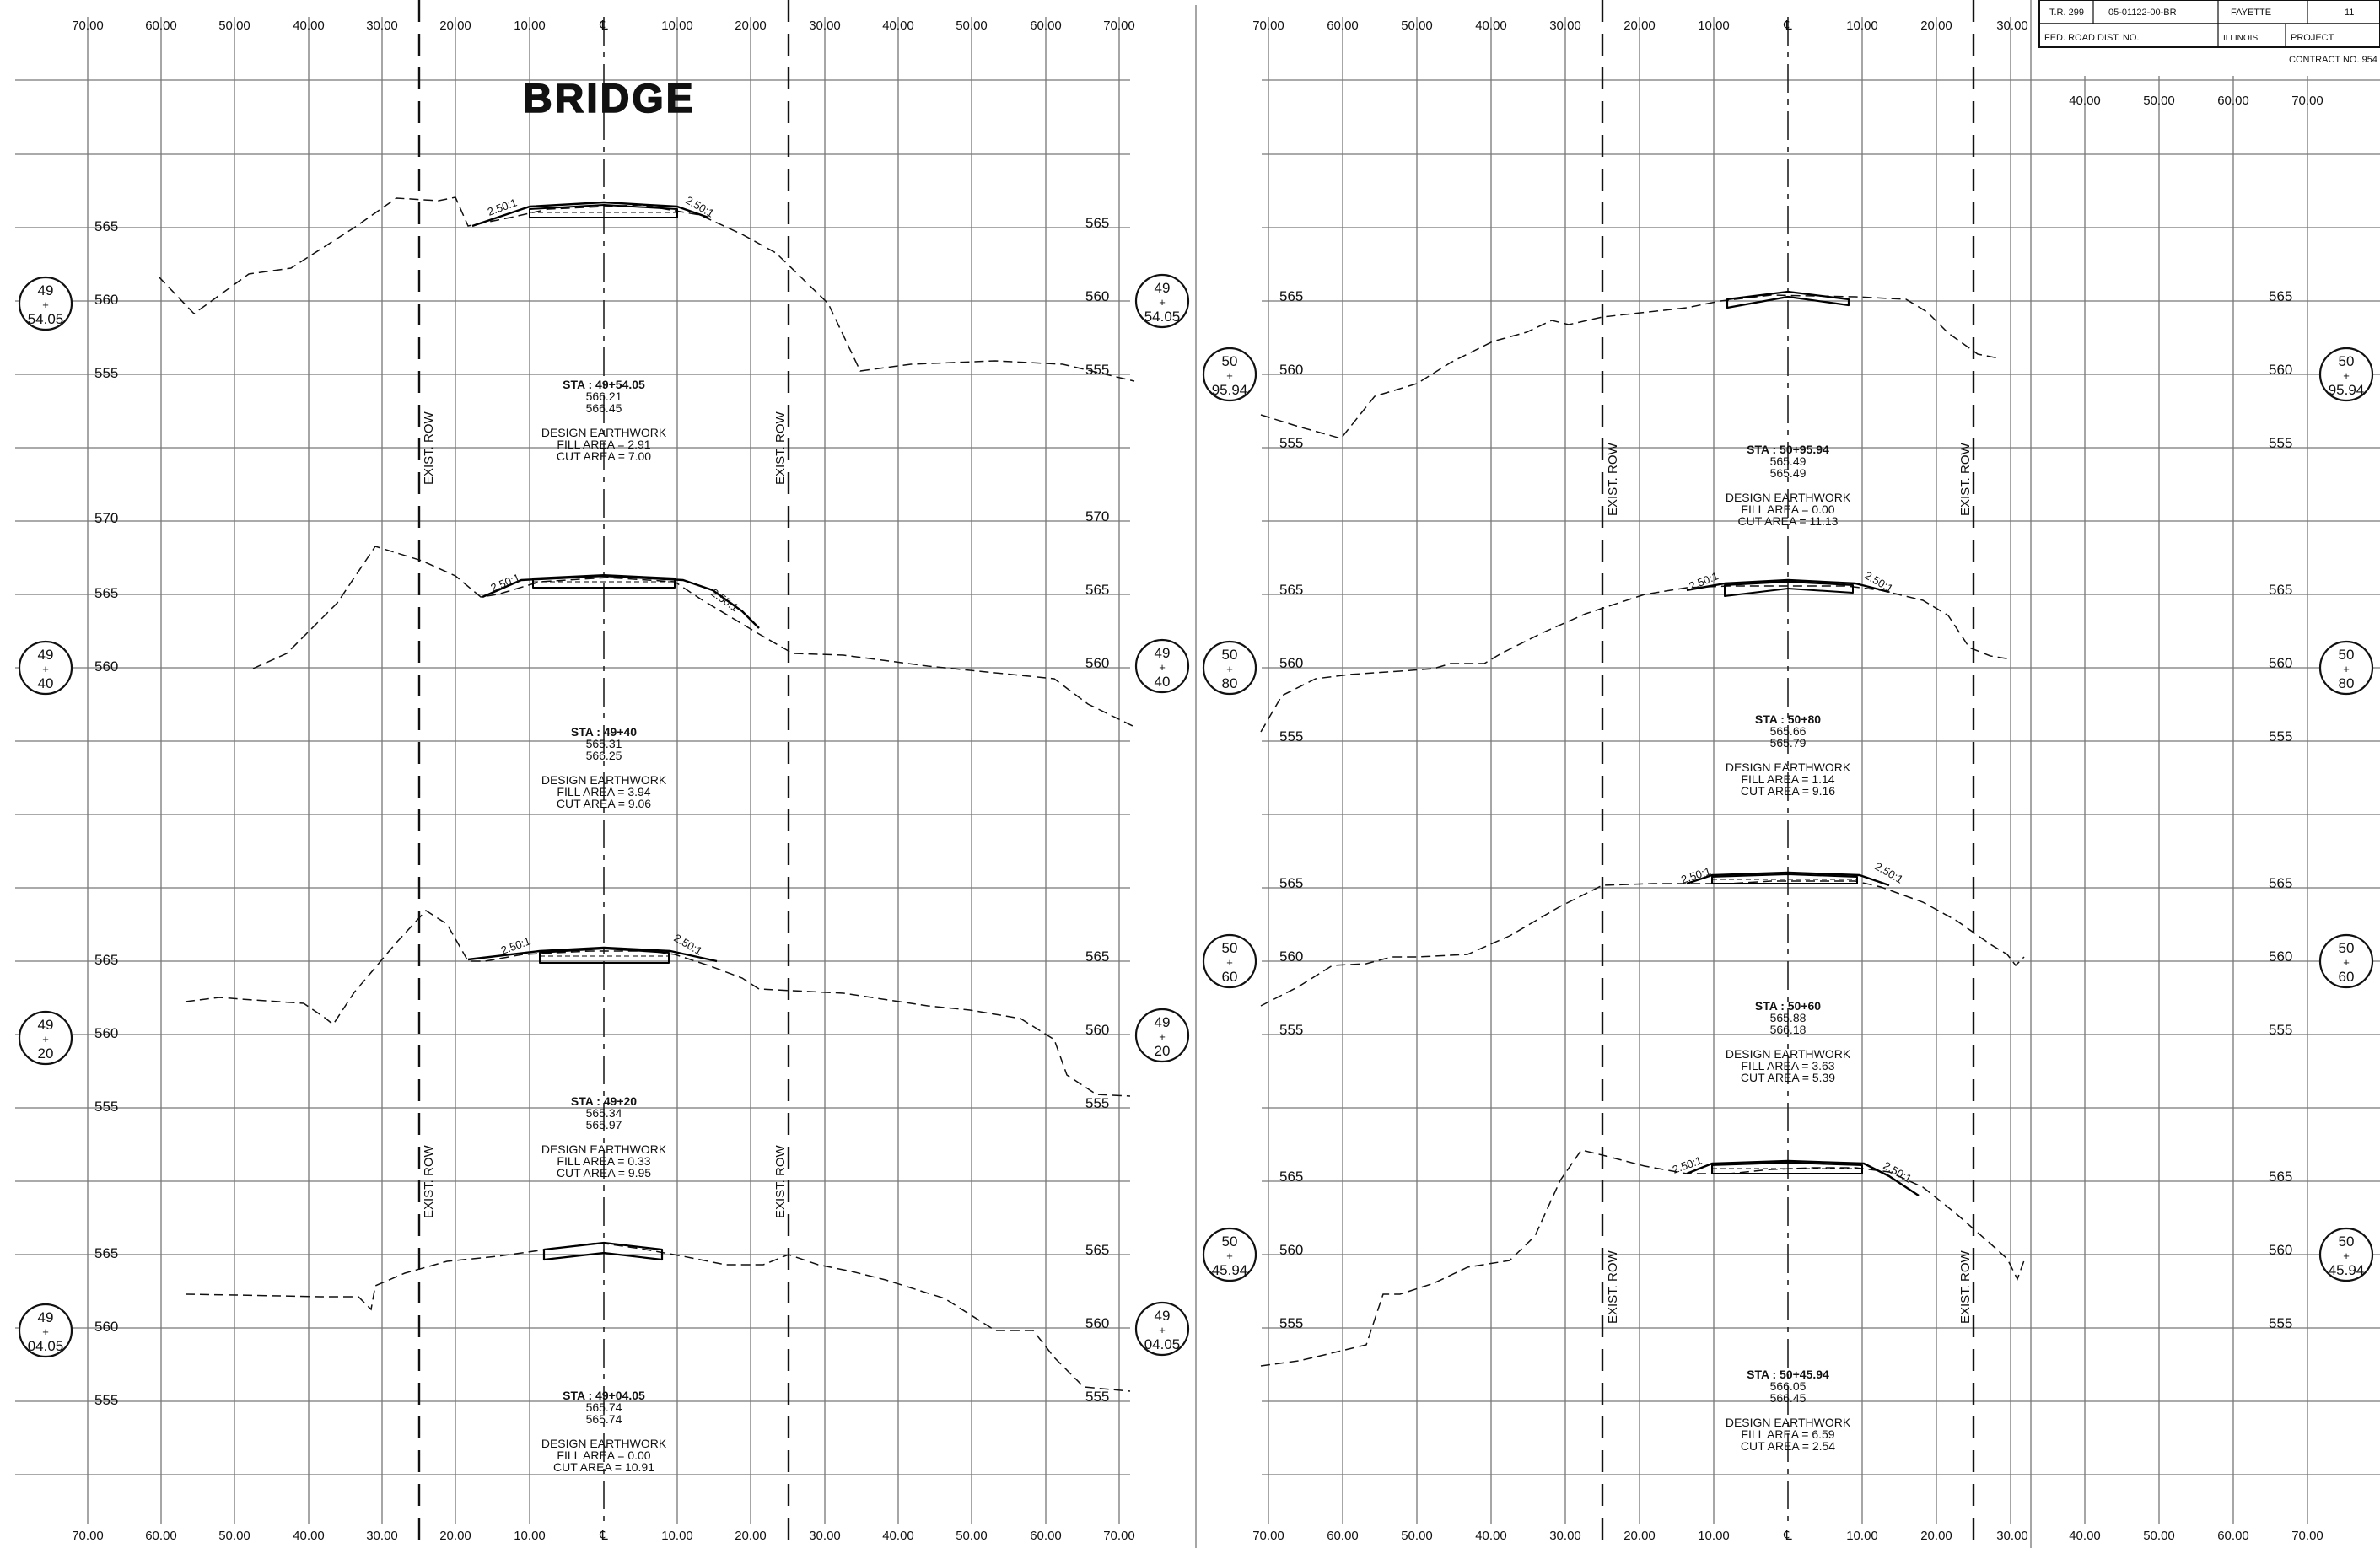  I want to click on fill-area: FILL AREA = 3.63, so click(1788, 1066).